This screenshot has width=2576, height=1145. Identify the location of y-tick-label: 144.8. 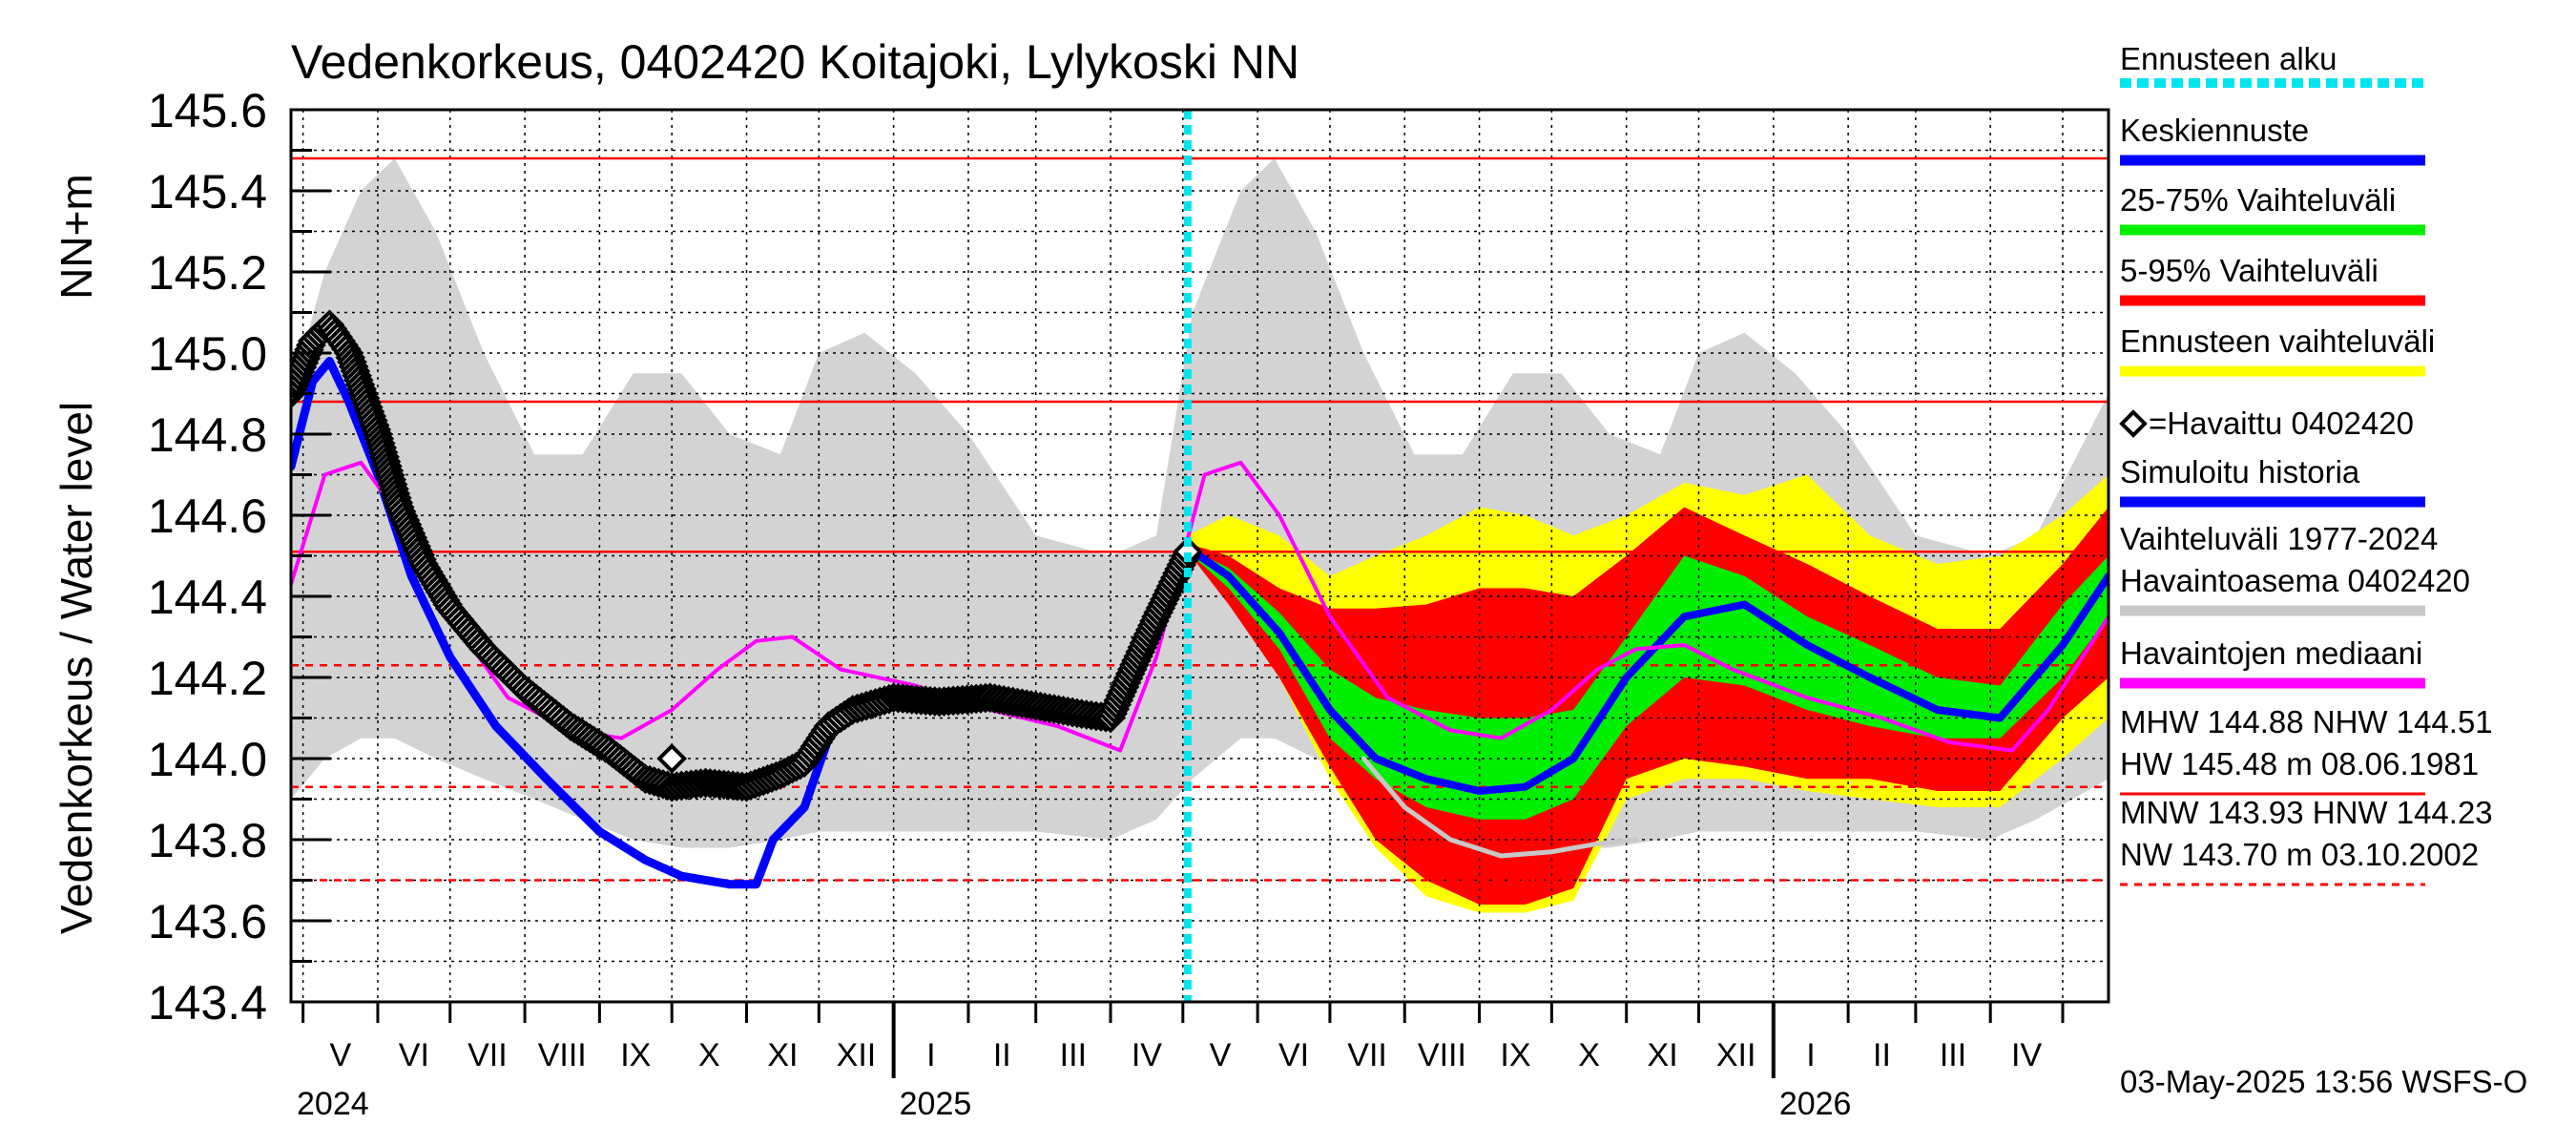
(207, 435).